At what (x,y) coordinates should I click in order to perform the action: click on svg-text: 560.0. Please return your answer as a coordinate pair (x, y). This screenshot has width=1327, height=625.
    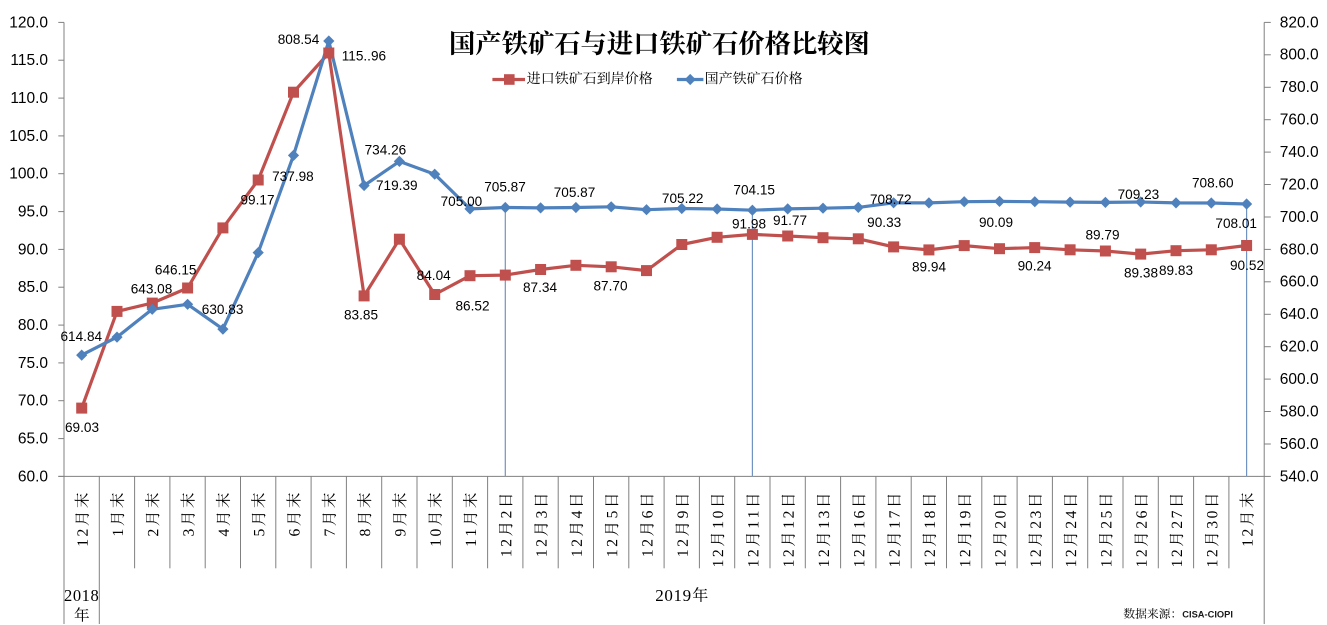
    Looking at the image, I should click on (1299, 444).